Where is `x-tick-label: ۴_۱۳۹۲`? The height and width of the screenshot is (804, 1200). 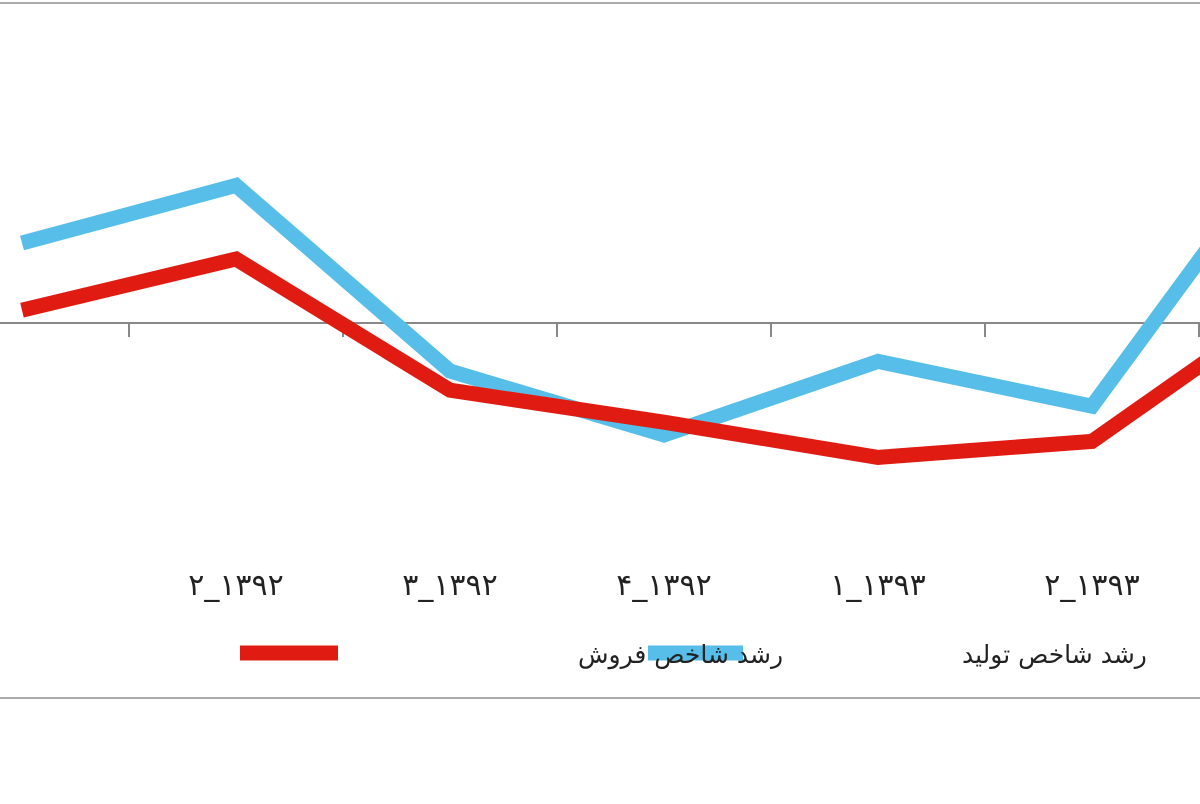 x-tick-label: ۴_۱۳۹۲ is located at coordinates (664, 585).